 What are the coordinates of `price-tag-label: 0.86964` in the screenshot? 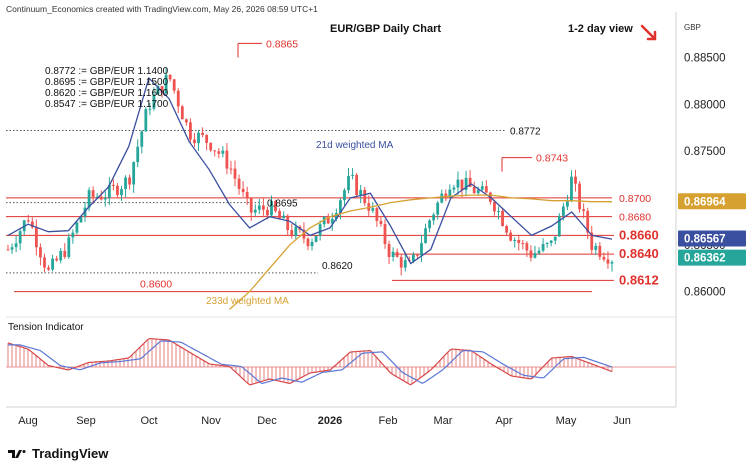 It's located at (705, 202).